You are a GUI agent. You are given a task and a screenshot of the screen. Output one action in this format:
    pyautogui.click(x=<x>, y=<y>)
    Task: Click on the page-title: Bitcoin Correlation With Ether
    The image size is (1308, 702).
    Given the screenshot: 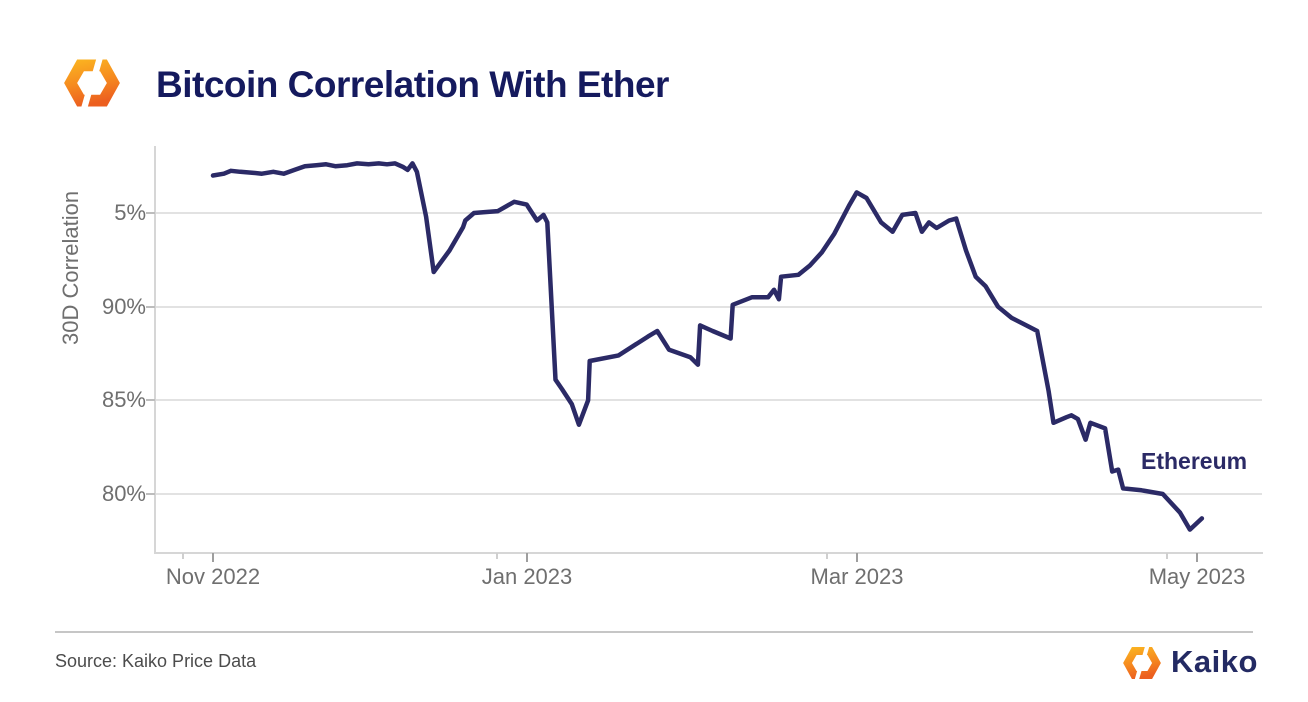 What is the action you would take?
    pyautogui.click(x=412, y=84)
    